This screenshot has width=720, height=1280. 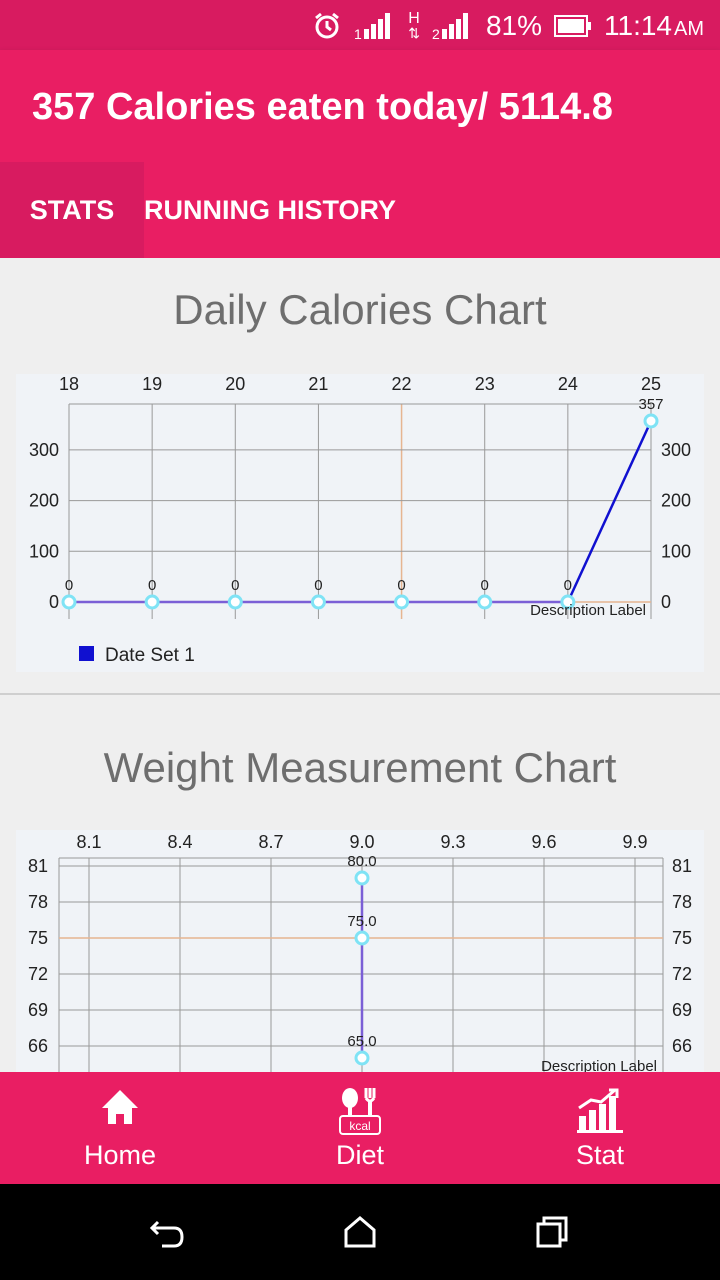 What do you see at coordinates (88, 842) in the screenshot?
I see `x-tick-label: 8.1` at bounding box center [88, 842].